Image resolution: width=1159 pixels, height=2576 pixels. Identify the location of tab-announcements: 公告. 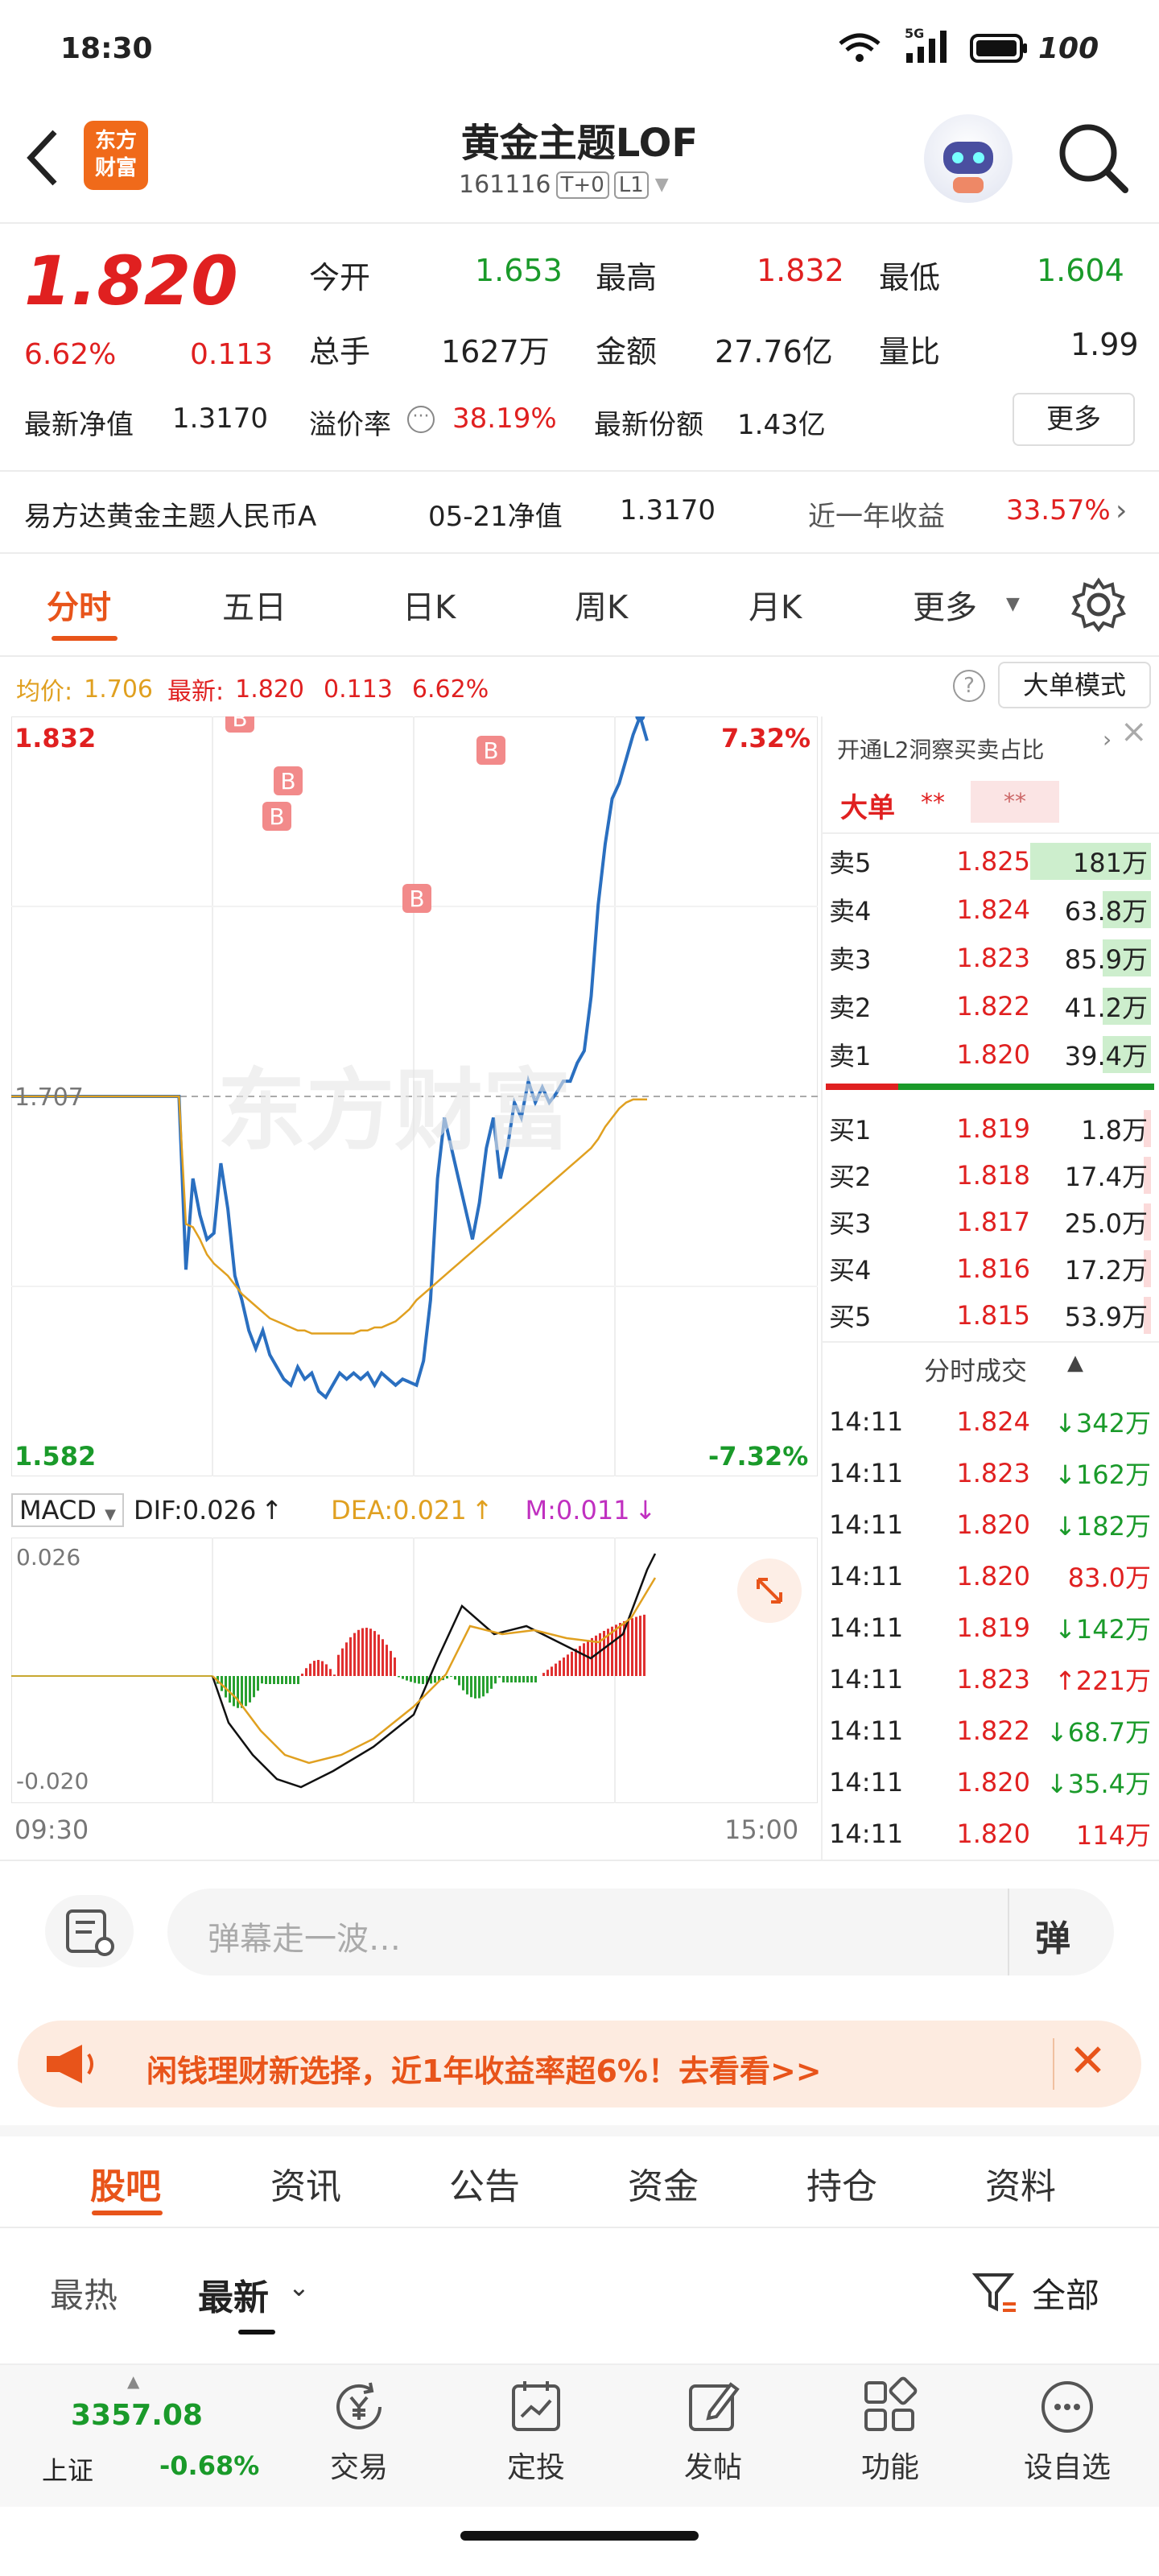
(484, 2186).